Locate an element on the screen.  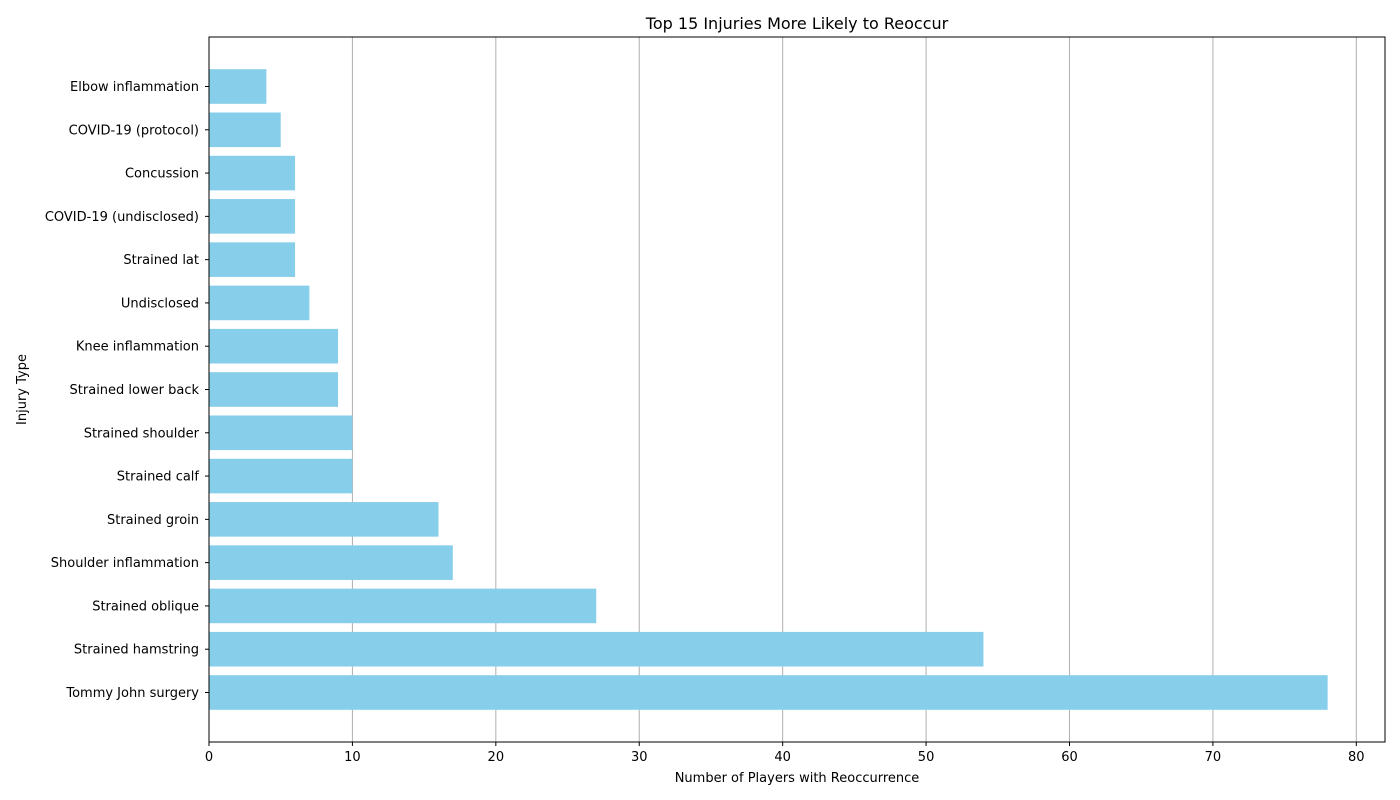
y-tick-label-elbow-inflammation: Elbow inflammation is located at coordinates (134, 87).